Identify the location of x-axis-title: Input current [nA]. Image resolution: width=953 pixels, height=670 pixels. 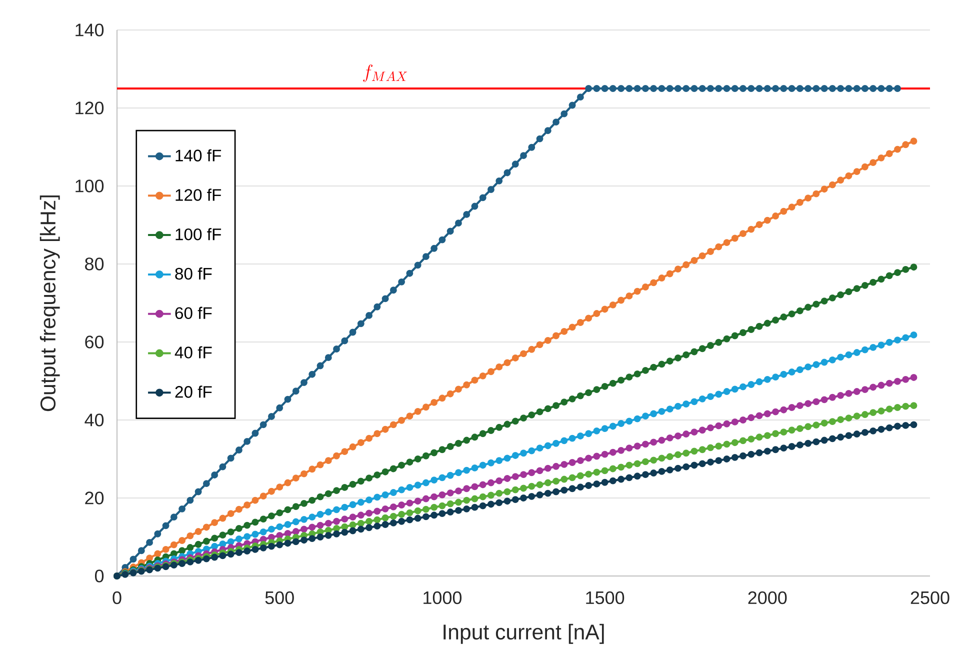
(524, 634).